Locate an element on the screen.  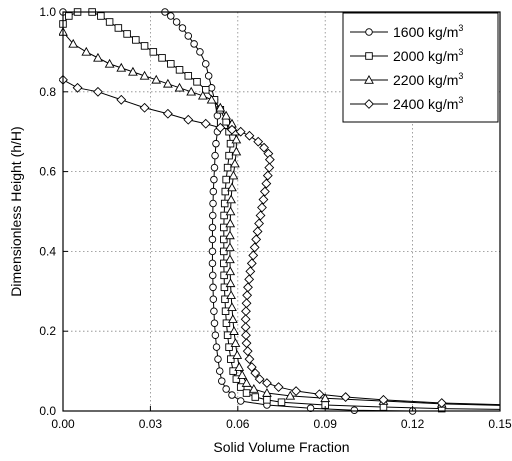
legend-label: 2200 kg/m3 is located at coordinates (428, 79).